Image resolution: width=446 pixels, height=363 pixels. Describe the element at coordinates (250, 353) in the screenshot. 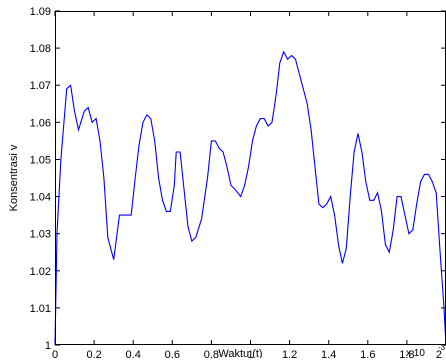

I see `x-tick-label: 1` at that location.